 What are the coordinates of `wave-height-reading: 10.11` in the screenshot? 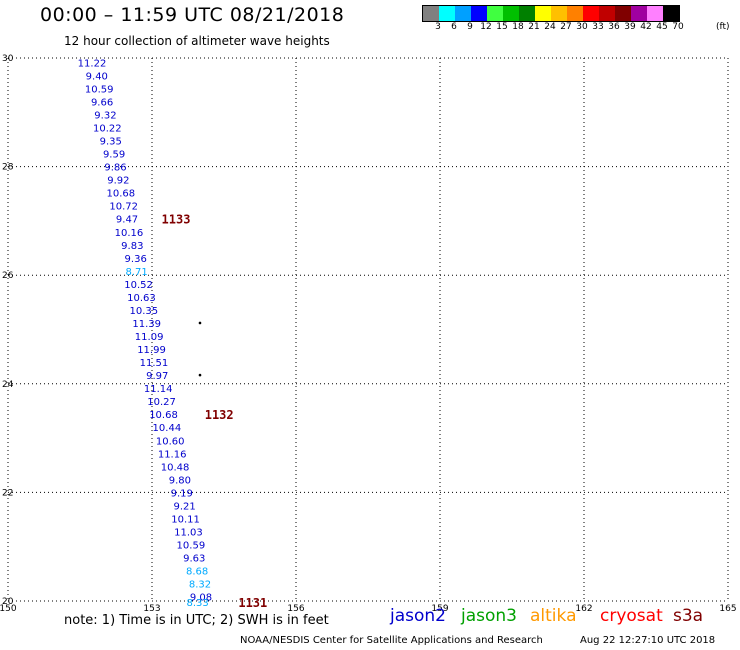 It's located at (185, 519).